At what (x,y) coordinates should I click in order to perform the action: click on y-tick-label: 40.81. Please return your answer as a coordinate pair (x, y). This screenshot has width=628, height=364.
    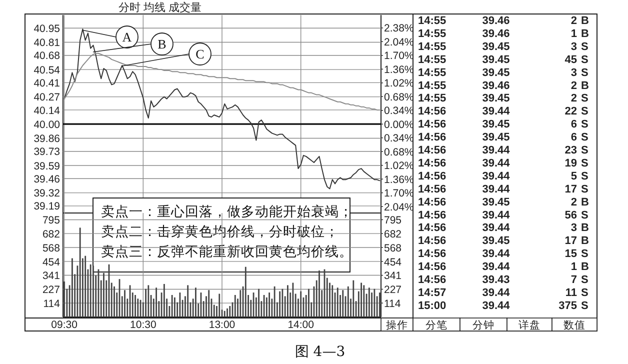
    Looking at the image, I should click on (47, 43).